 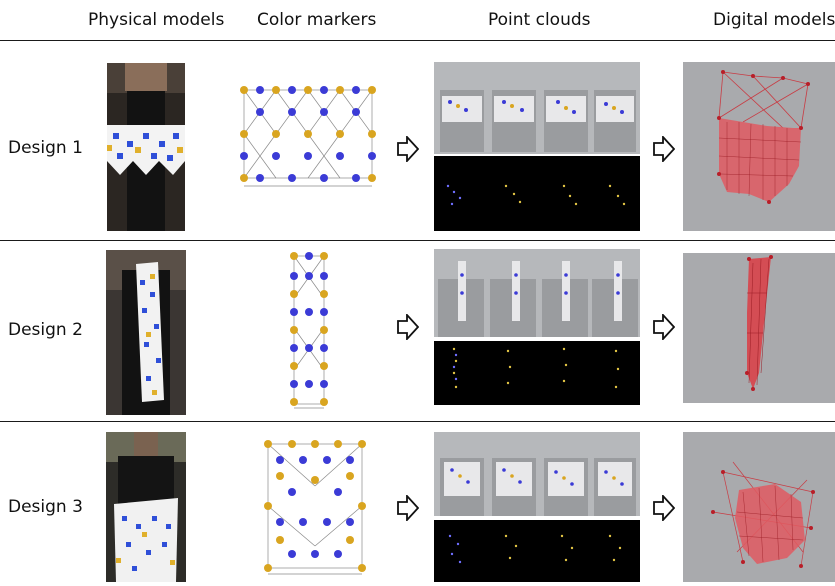 What do you see at coordinates (537, 146) in the screenshot?
I see `design-1-point-cloud` at bounding box center [537, 146].